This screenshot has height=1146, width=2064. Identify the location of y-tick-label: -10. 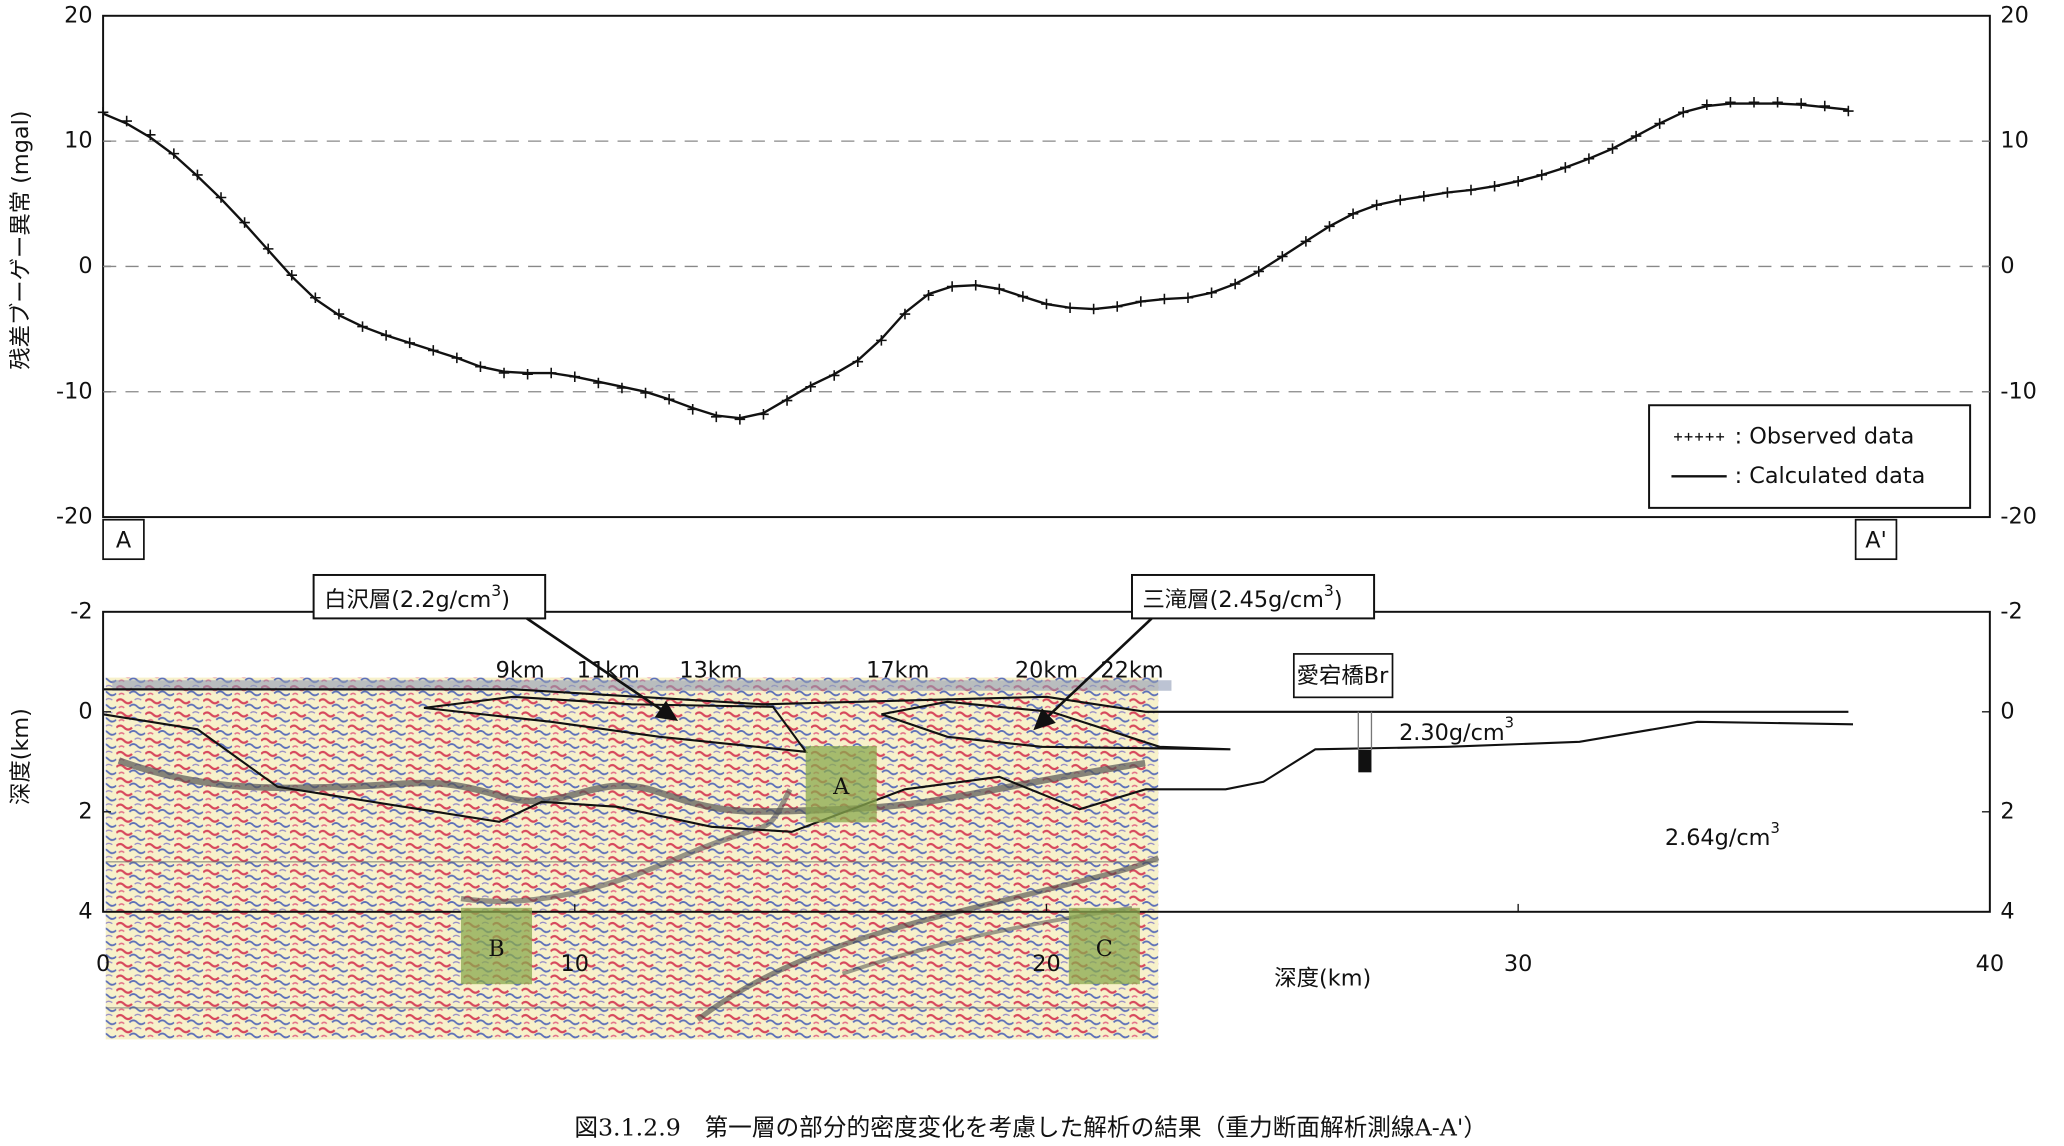
(74, 391).